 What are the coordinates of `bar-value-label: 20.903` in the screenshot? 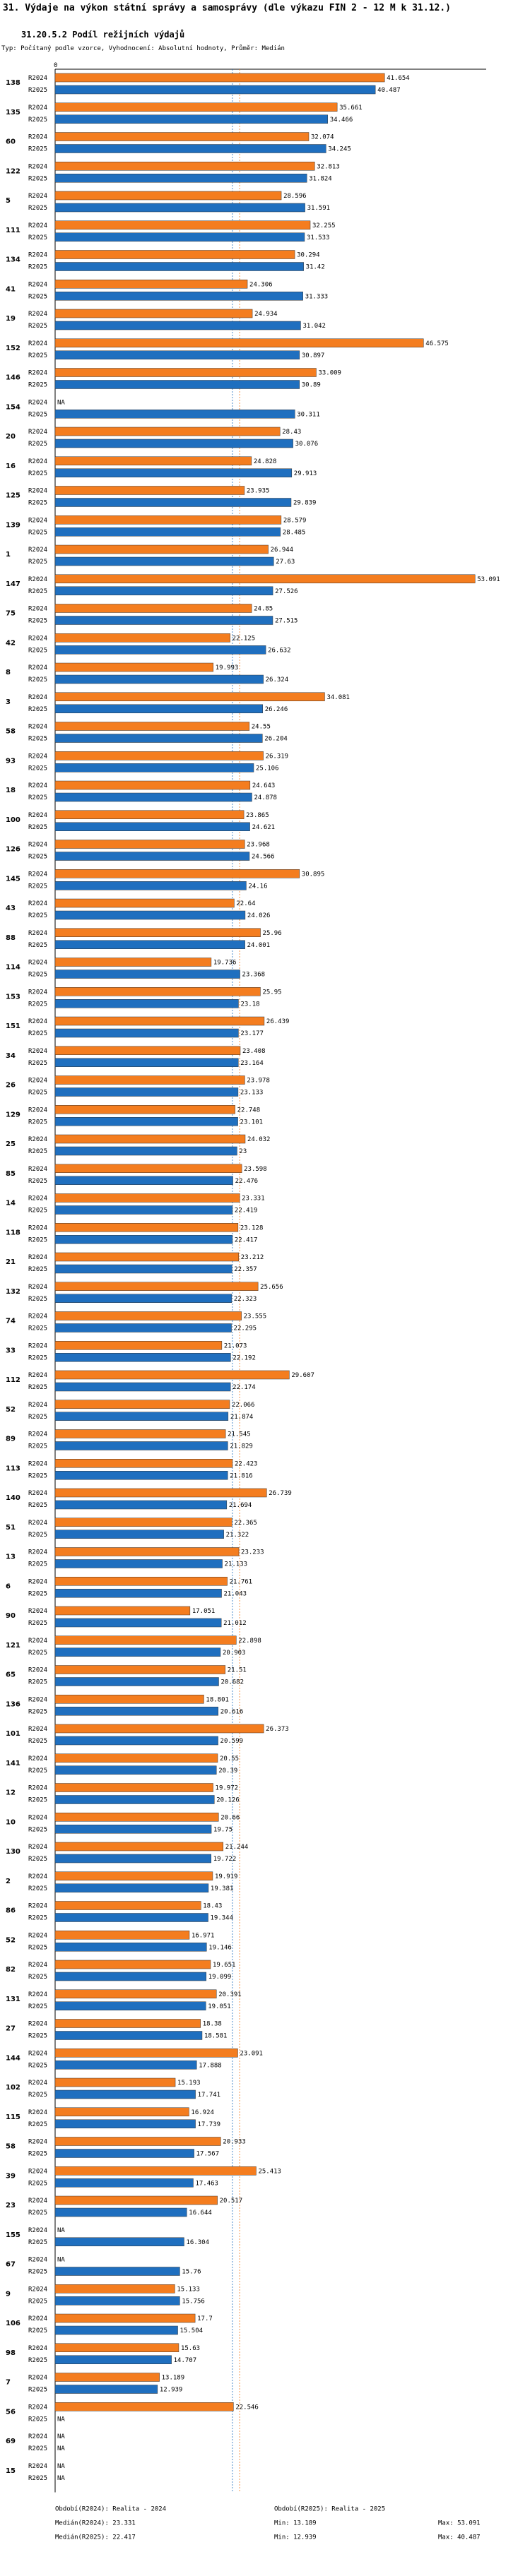 It's located at (234, 1653).